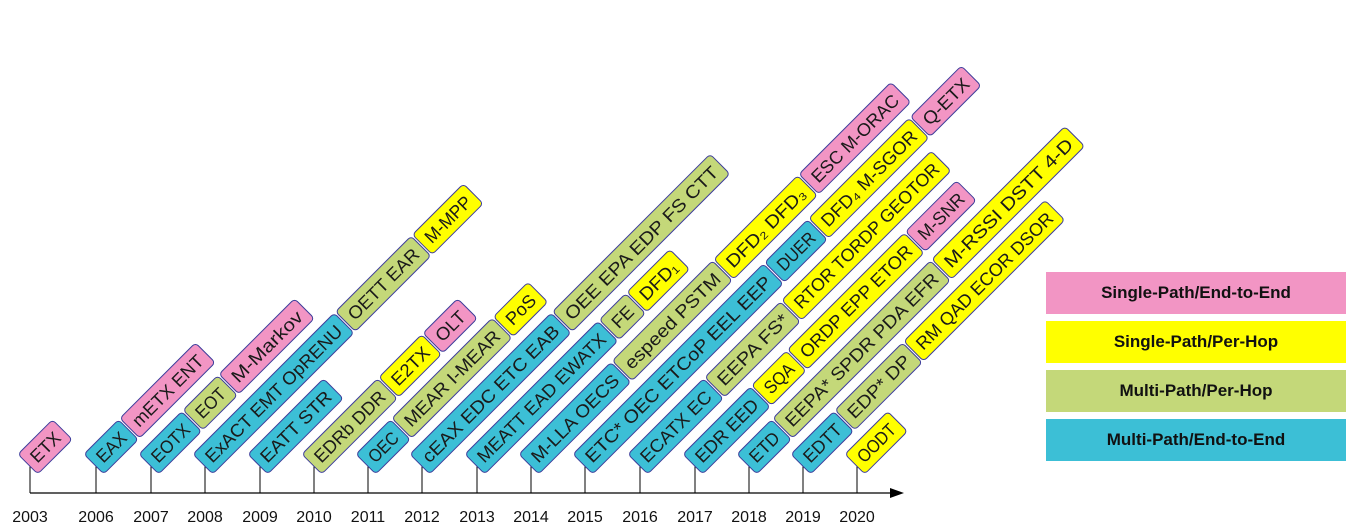 The width and height of the screenshot is (1358, 529). What do you see at coordinates (764, 446) in the screenshot?
I see `segment-2018-etd` at bounding box center [764, 446].